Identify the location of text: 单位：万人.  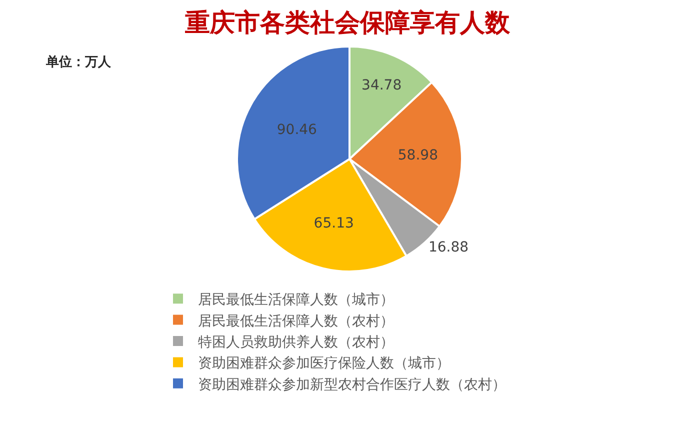
(78, 62).